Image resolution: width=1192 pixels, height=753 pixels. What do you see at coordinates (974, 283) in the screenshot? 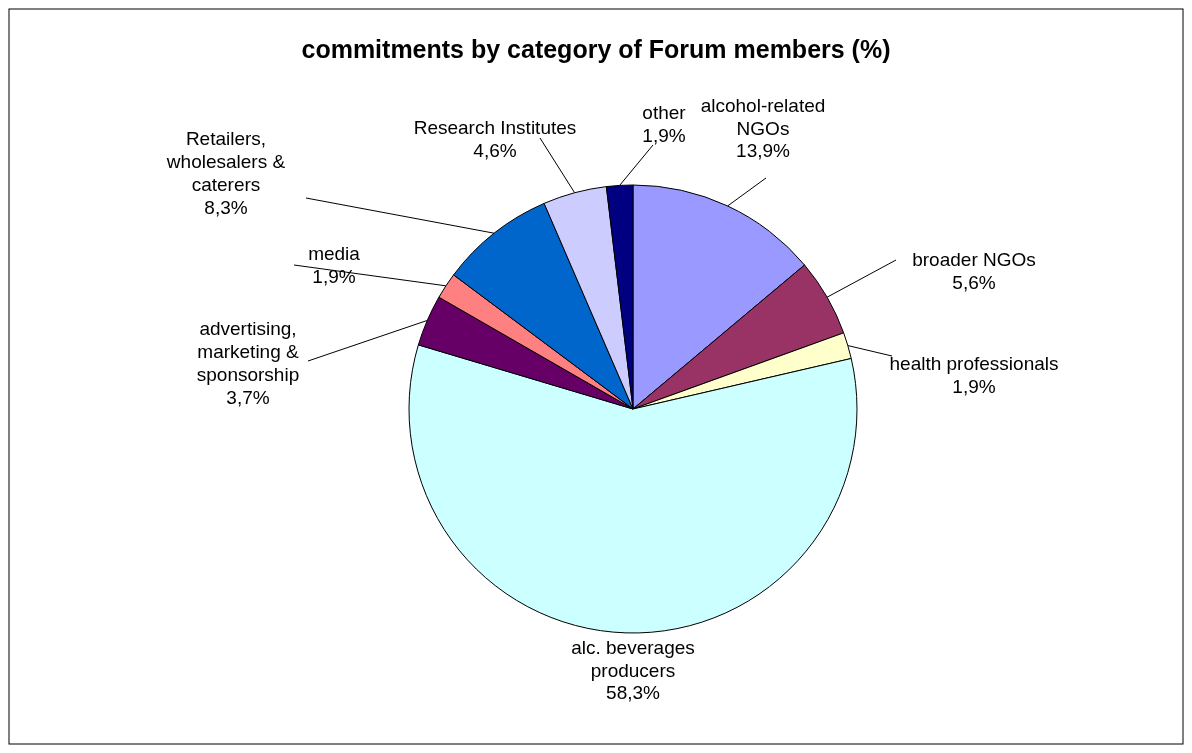
I see `data-label: 5,6%` at bounding box center [974, 283].